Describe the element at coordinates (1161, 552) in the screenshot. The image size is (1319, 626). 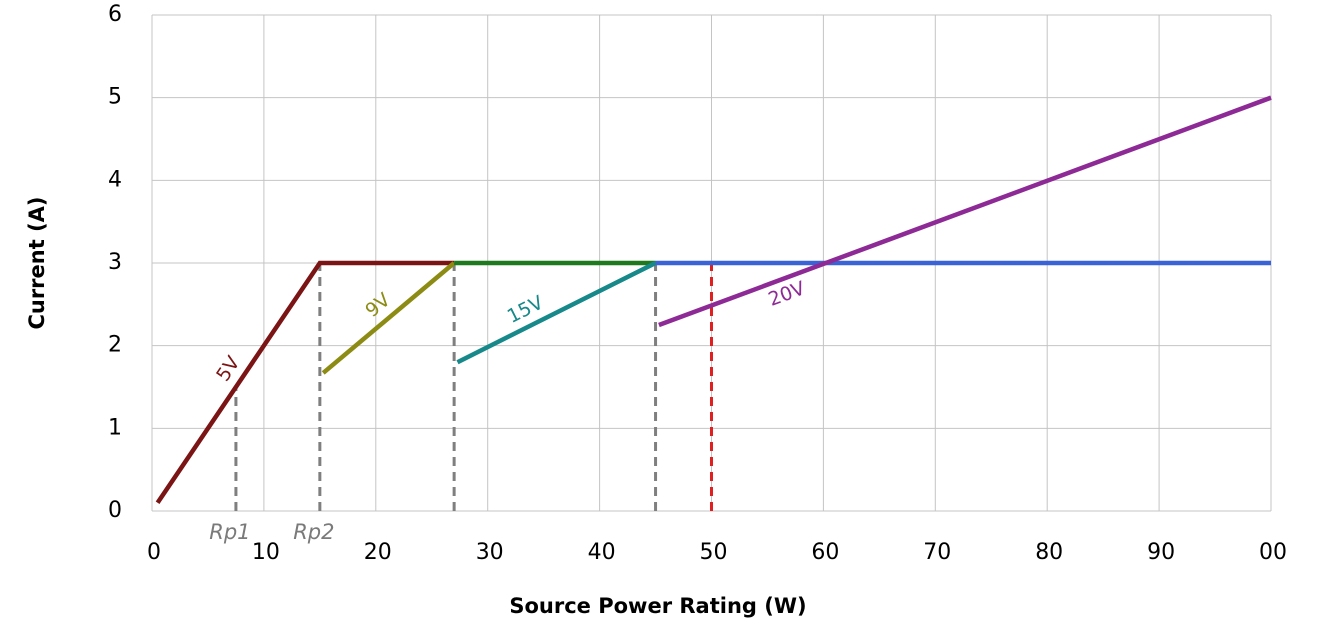
I see `x-tick-label: 90` at that location.